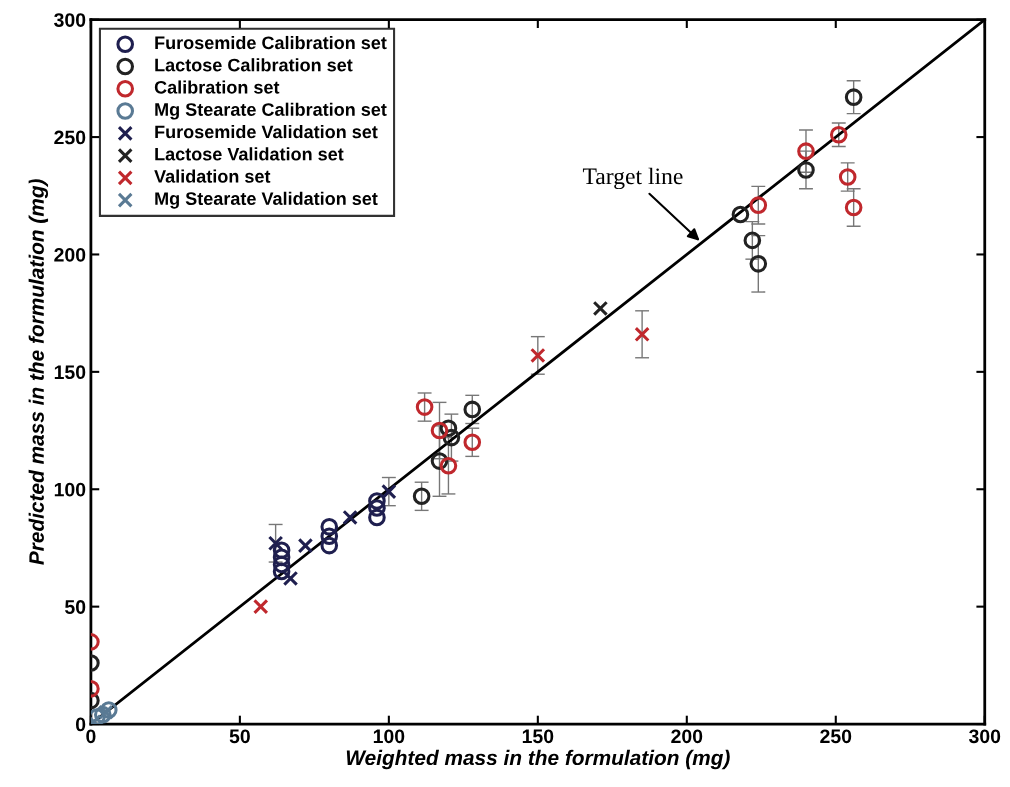 This screenshot has height=787, width=1010. Describe the element at coordinates (687, 736) in the screenshot. I see `x-tick-label: 200` at that location.